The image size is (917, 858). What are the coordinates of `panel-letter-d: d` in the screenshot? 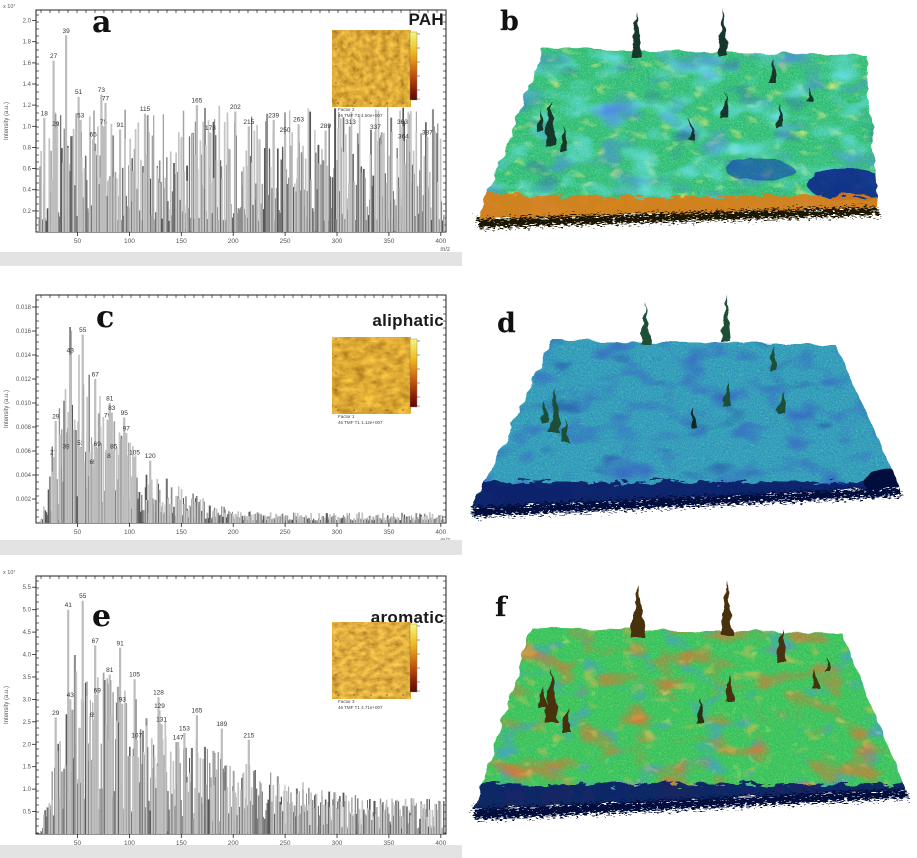 It's located at (506, 323).